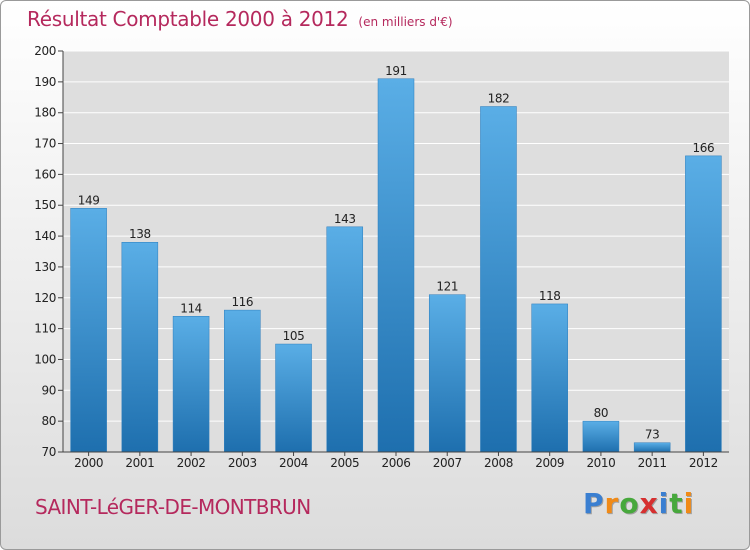 The image size is (750, 550). Describe the element at coordinates (88, 330) in the screenshot. I see `bar-2000` at that location.